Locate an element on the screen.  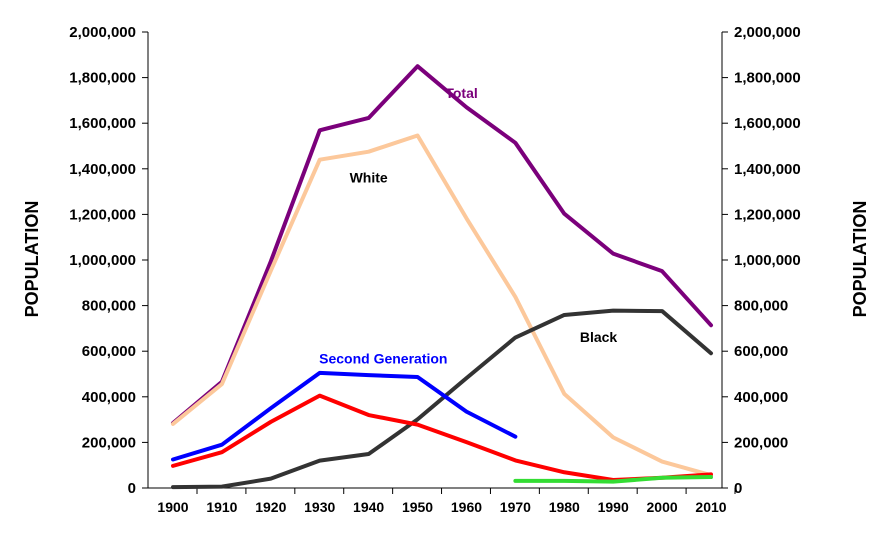
x-tick-label: 1940 is located at coordinates (368, 507).